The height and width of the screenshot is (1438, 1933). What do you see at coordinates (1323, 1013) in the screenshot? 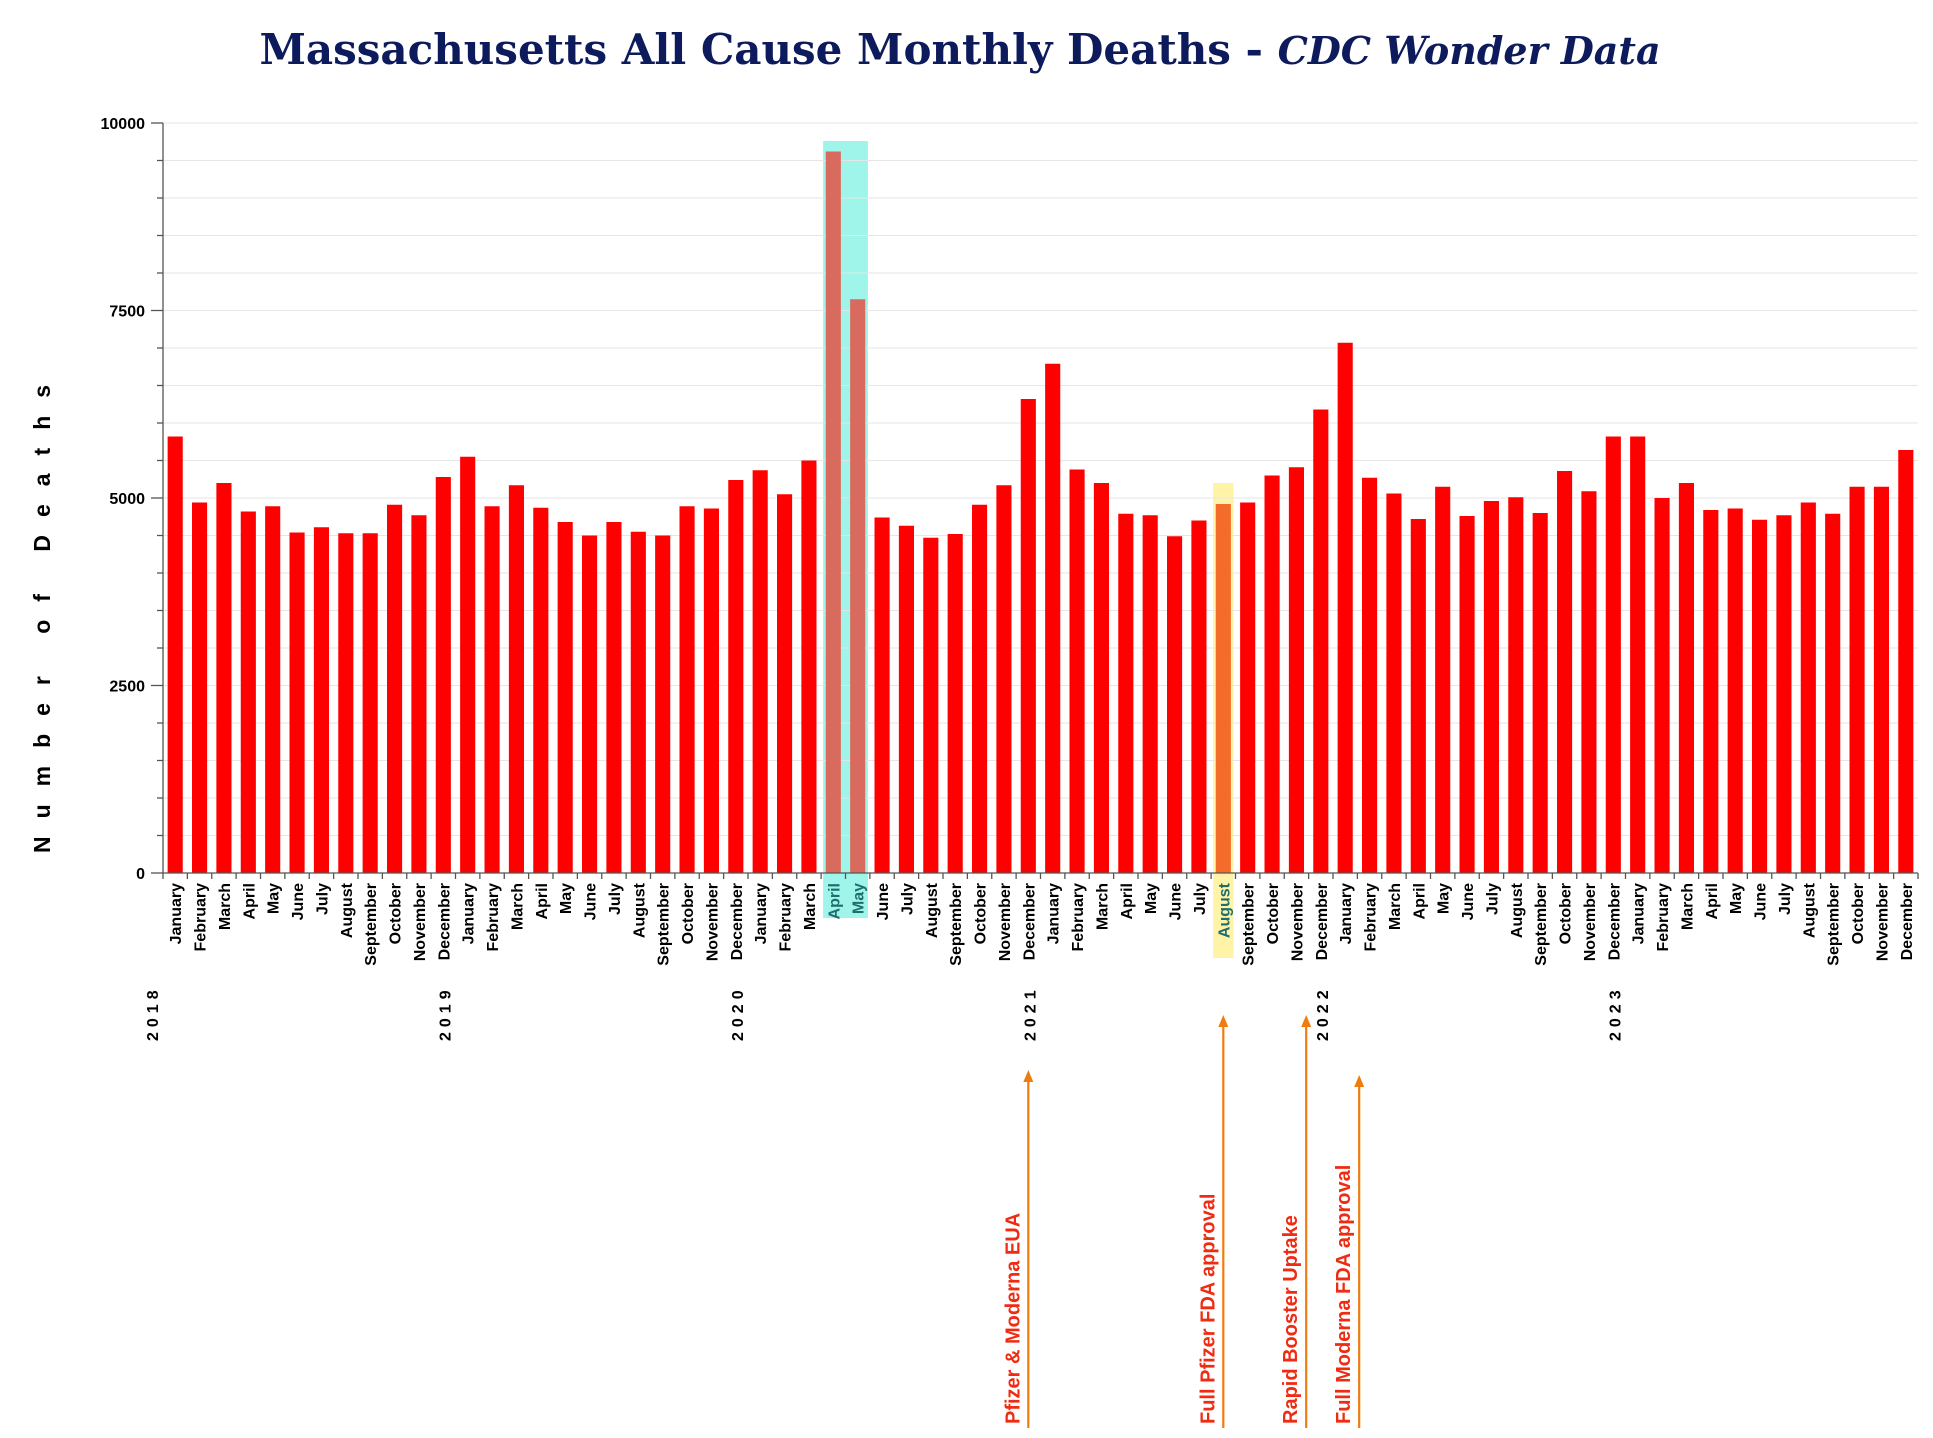
I see `year-label: 2022` at bounding box center [1323, 1013].